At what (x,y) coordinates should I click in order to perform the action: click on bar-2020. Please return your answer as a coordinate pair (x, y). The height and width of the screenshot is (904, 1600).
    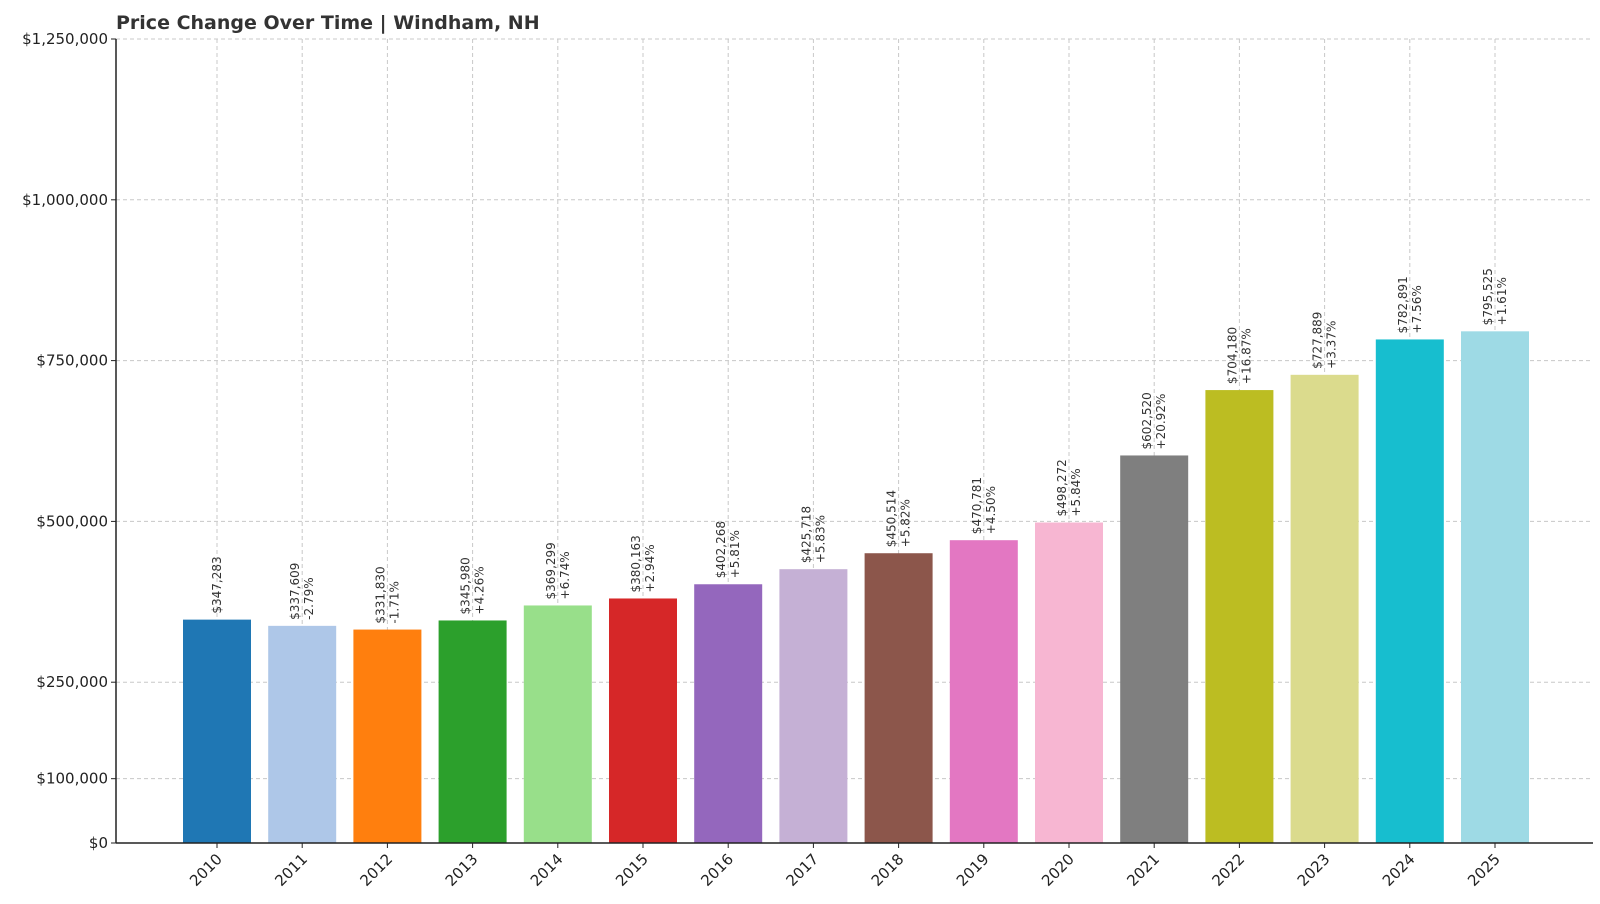
    Looking at the image, I should click on (1069, 682).